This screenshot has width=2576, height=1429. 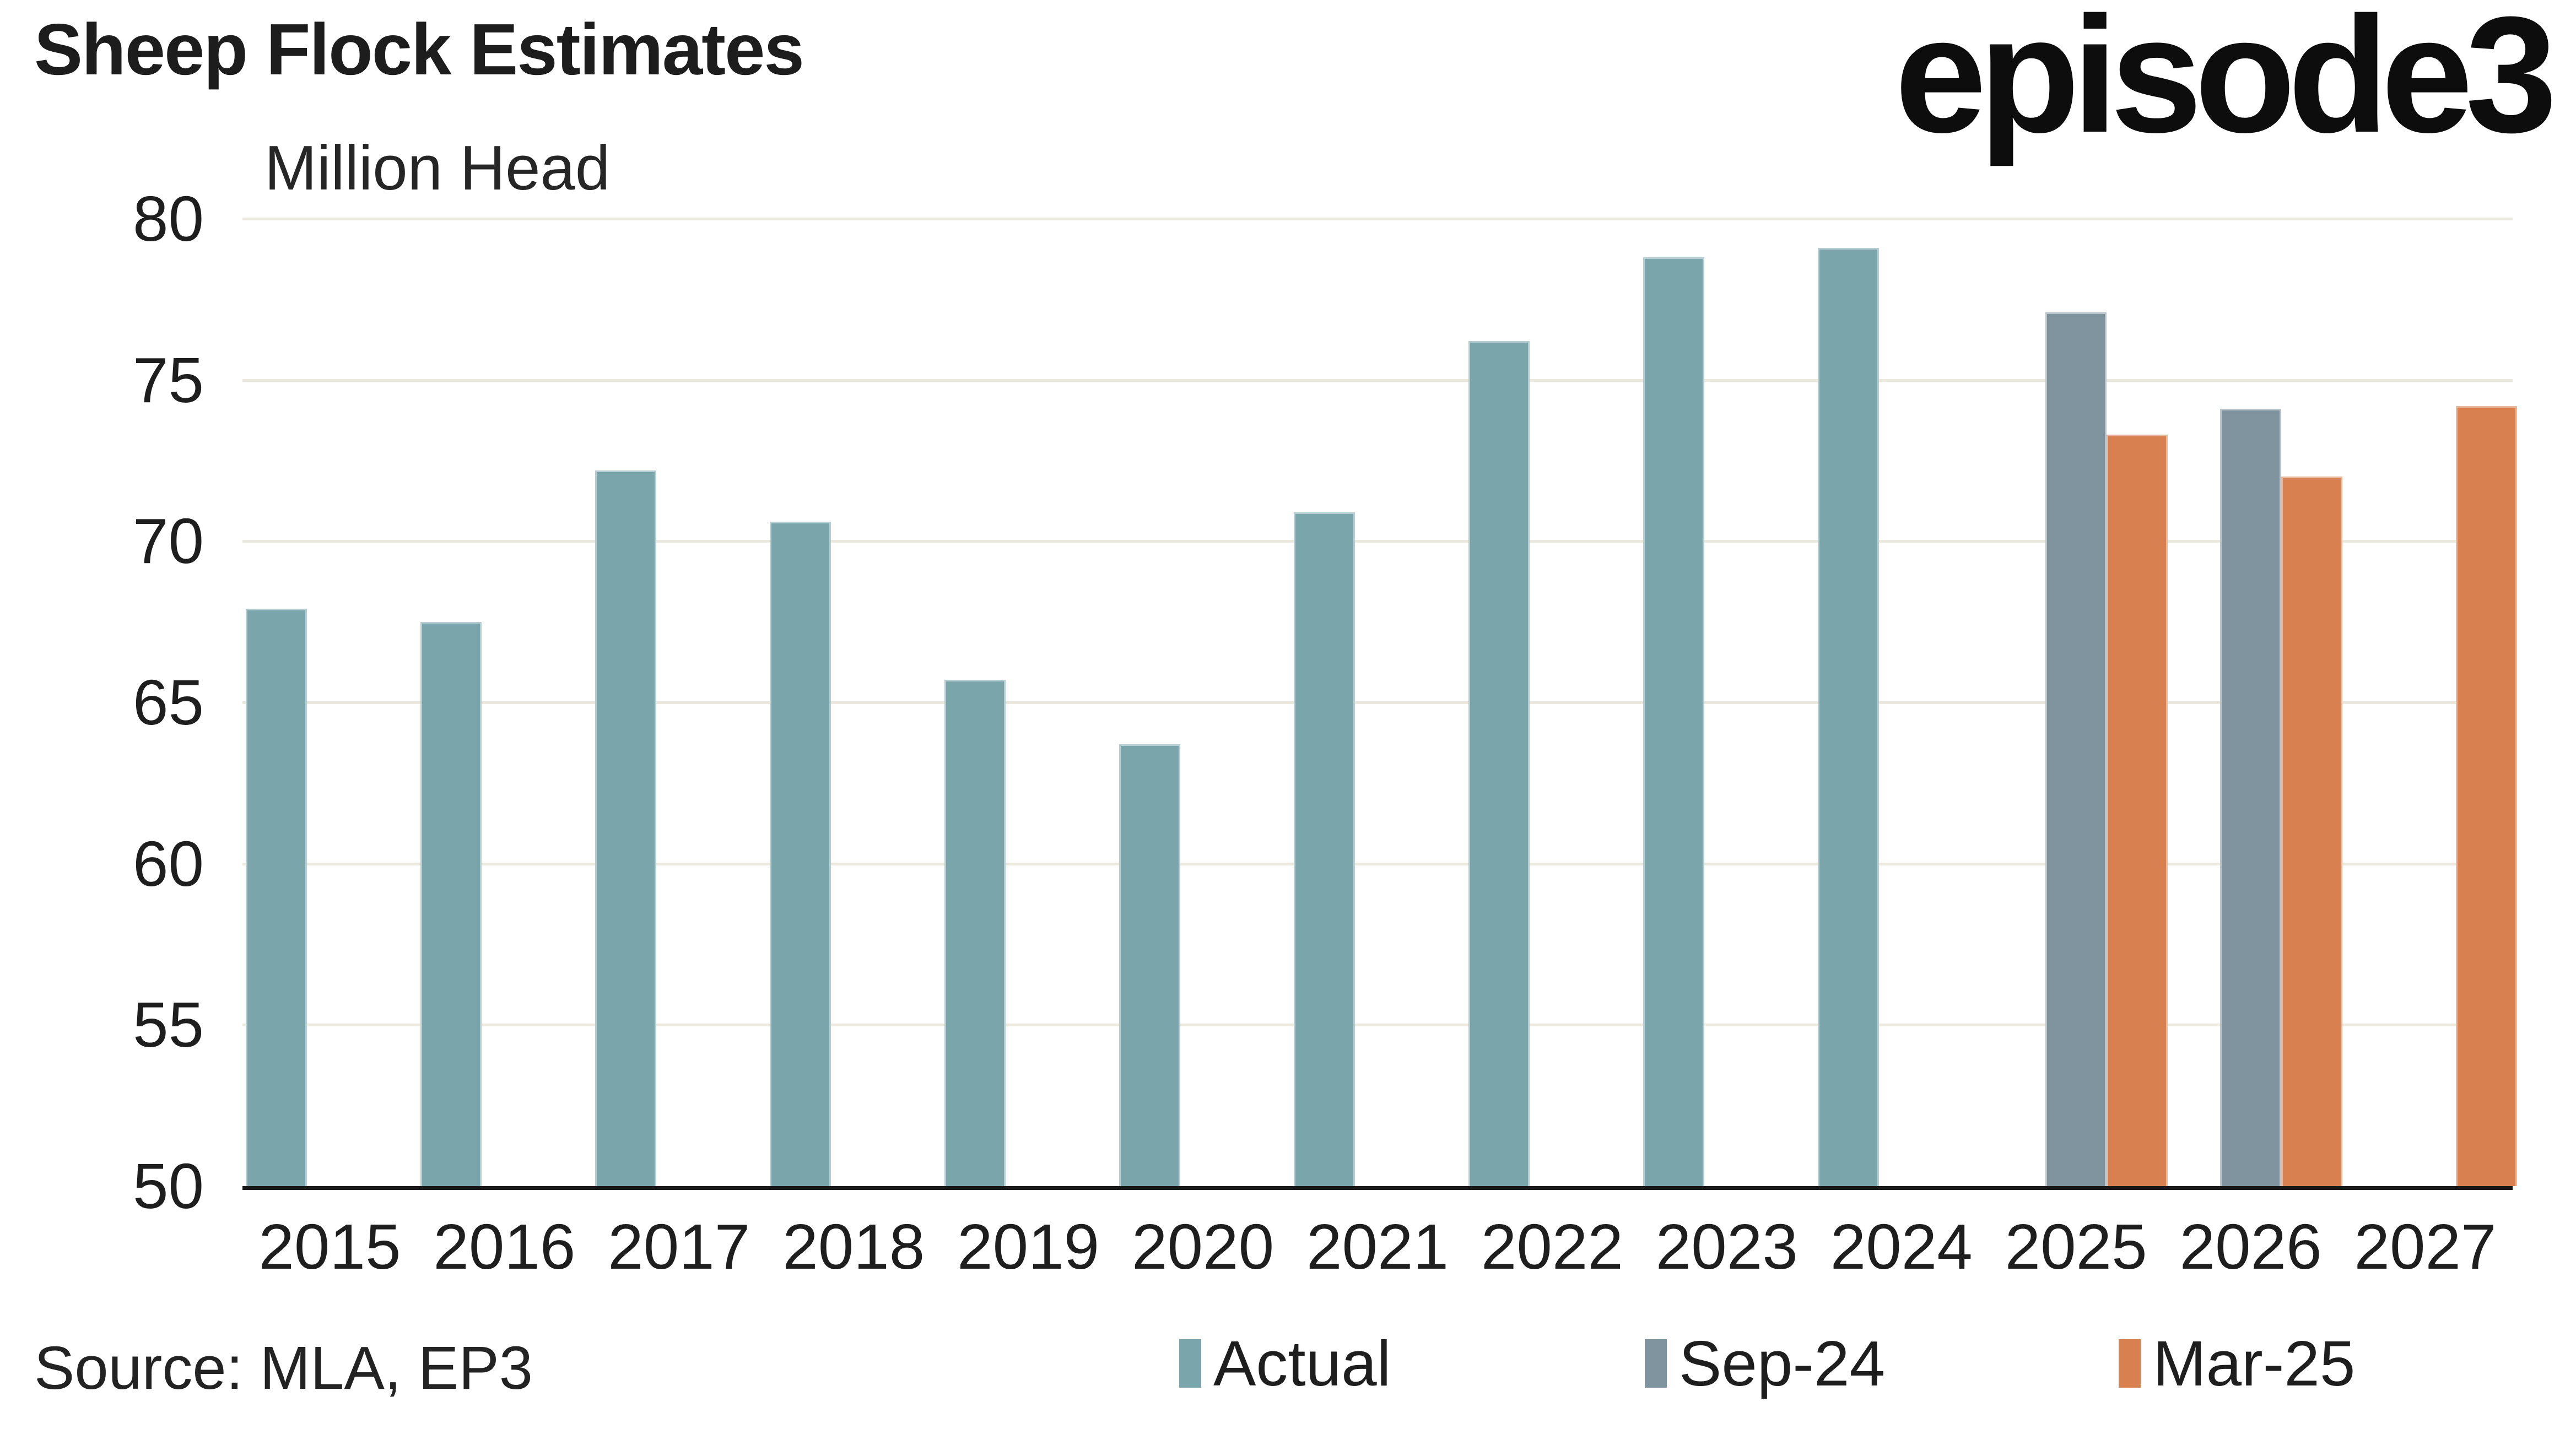 I want to click on y-axis-unit-label: Million Head, so click(x=437, y=168).